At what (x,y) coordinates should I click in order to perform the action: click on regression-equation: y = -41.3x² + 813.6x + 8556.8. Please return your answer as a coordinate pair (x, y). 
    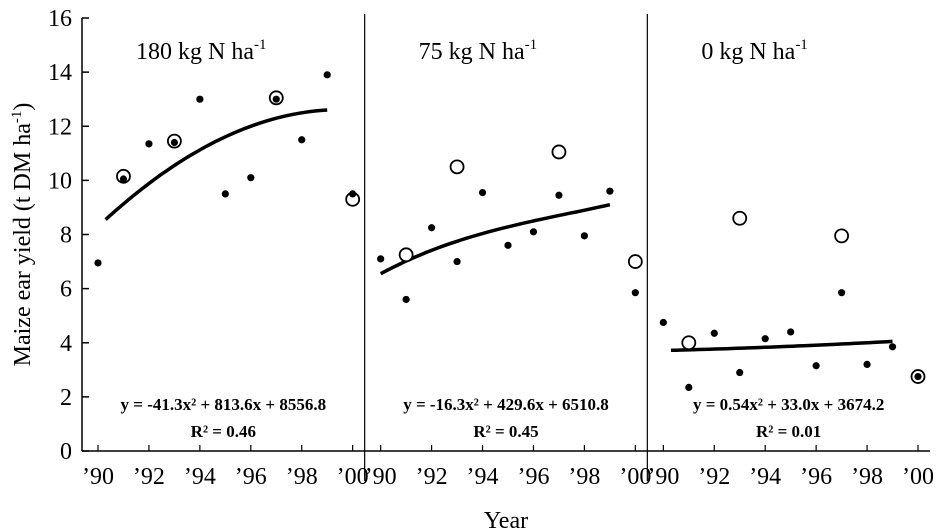
    Looking at the image, I should click on (224, 404).